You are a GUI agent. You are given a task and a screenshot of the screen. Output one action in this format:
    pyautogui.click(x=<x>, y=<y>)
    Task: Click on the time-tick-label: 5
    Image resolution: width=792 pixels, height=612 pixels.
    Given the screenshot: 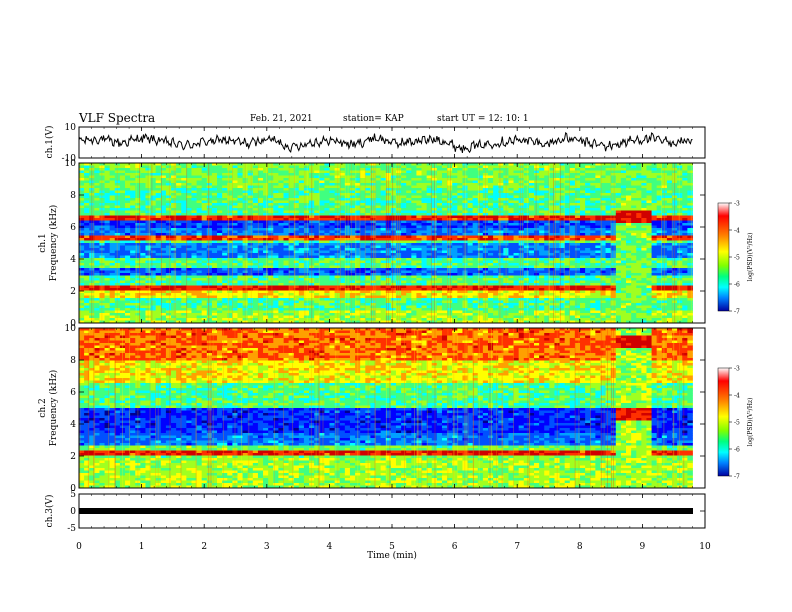 What is the action you would take?
    pyautogui.click(x=392, y=547)
    